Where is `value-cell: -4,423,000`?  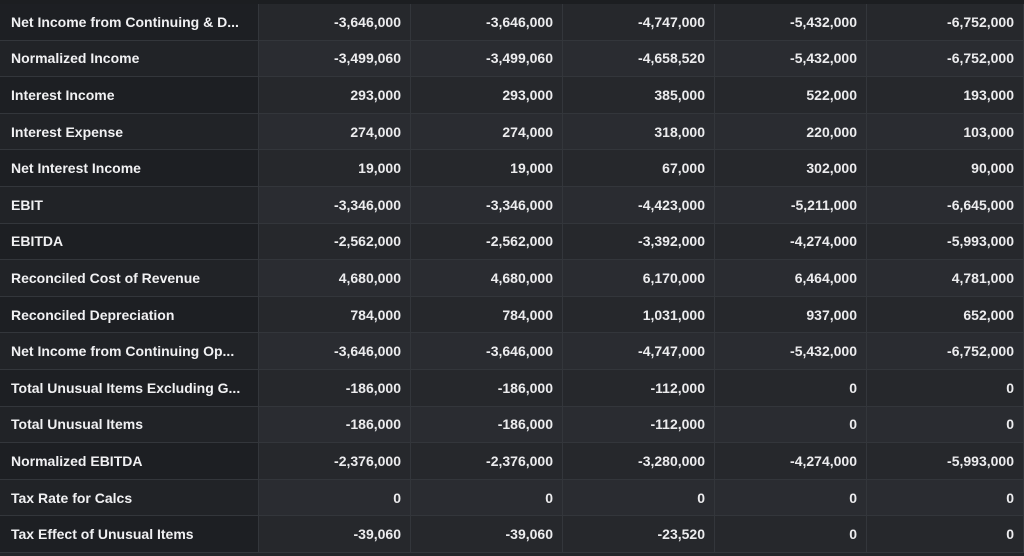 value-cell: -4,423,000 is located at coordinates (639, 204).